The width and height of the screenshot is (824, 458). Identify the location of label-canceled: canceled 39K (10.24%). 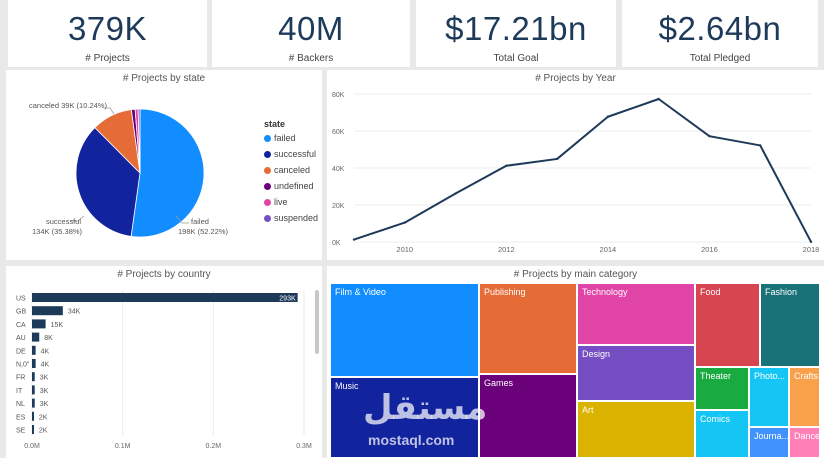
(68, 105).